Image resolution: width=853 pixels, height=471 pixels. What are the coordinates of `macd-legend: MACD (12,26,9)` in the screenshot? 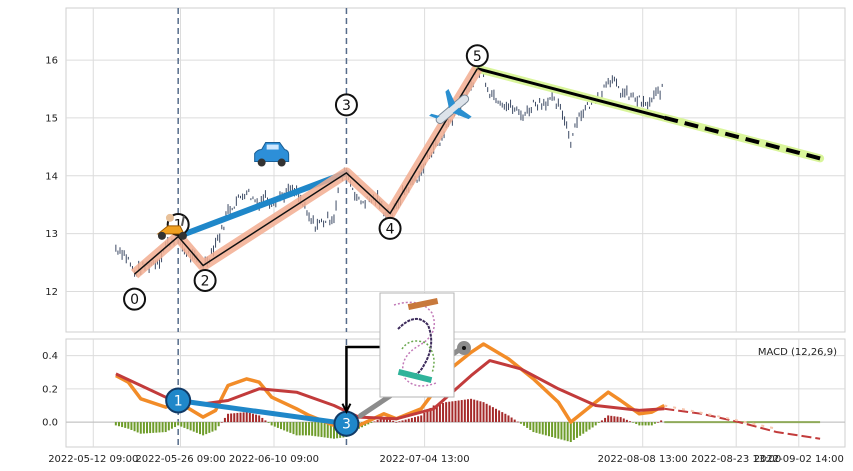 It's located at (797, 352).